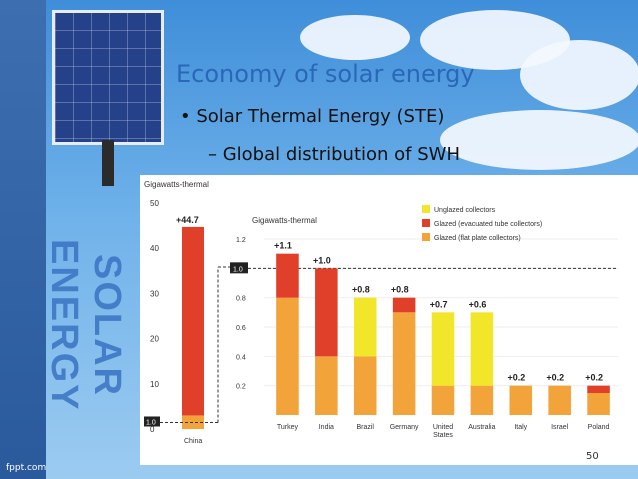 The image size is (638, 479). Describe the element at coordinates (193, 321) in the screenshot. I see `chart-a-bar-segment` at that location.